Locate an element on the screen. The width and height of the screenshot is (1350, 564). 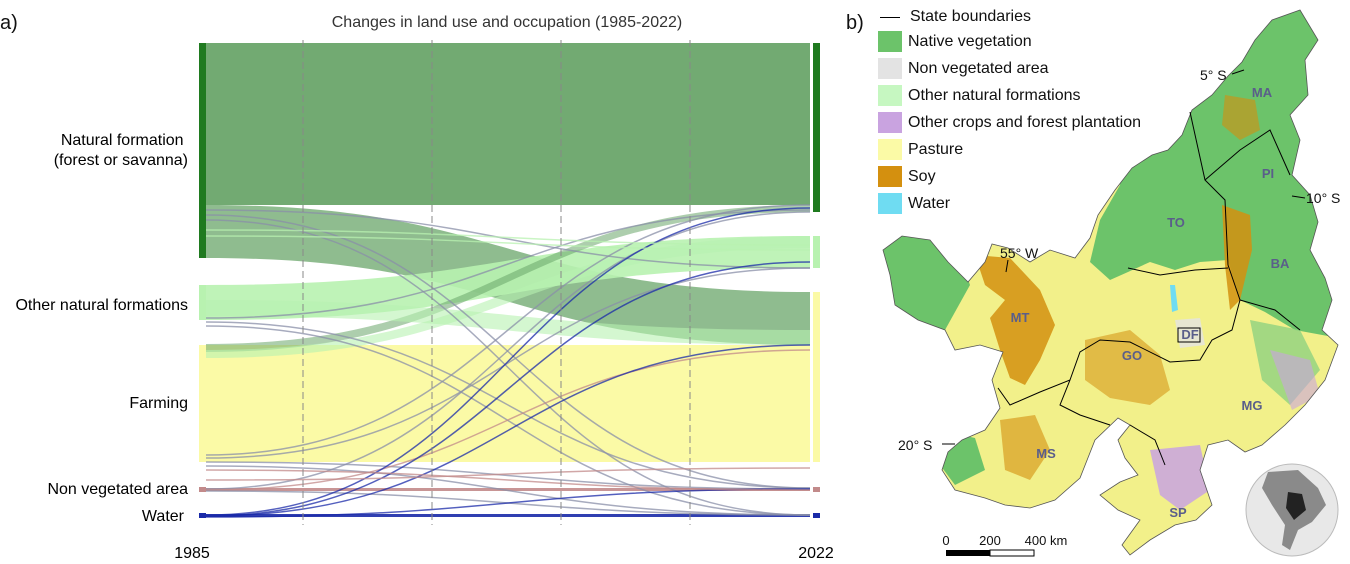
other-crops-mg is located at coordinates (1295, 380).